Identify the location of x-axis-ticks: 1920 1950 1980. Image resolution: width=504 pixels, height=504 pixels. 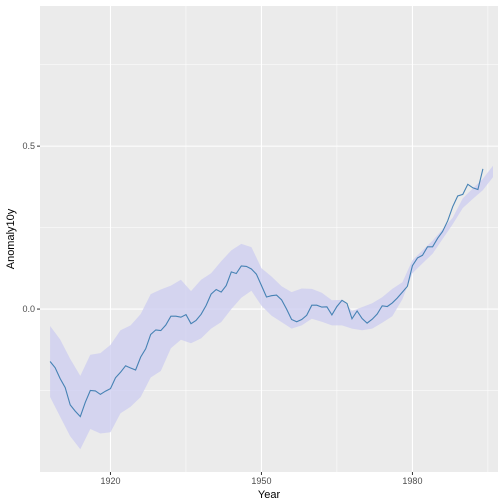
(261, 479).